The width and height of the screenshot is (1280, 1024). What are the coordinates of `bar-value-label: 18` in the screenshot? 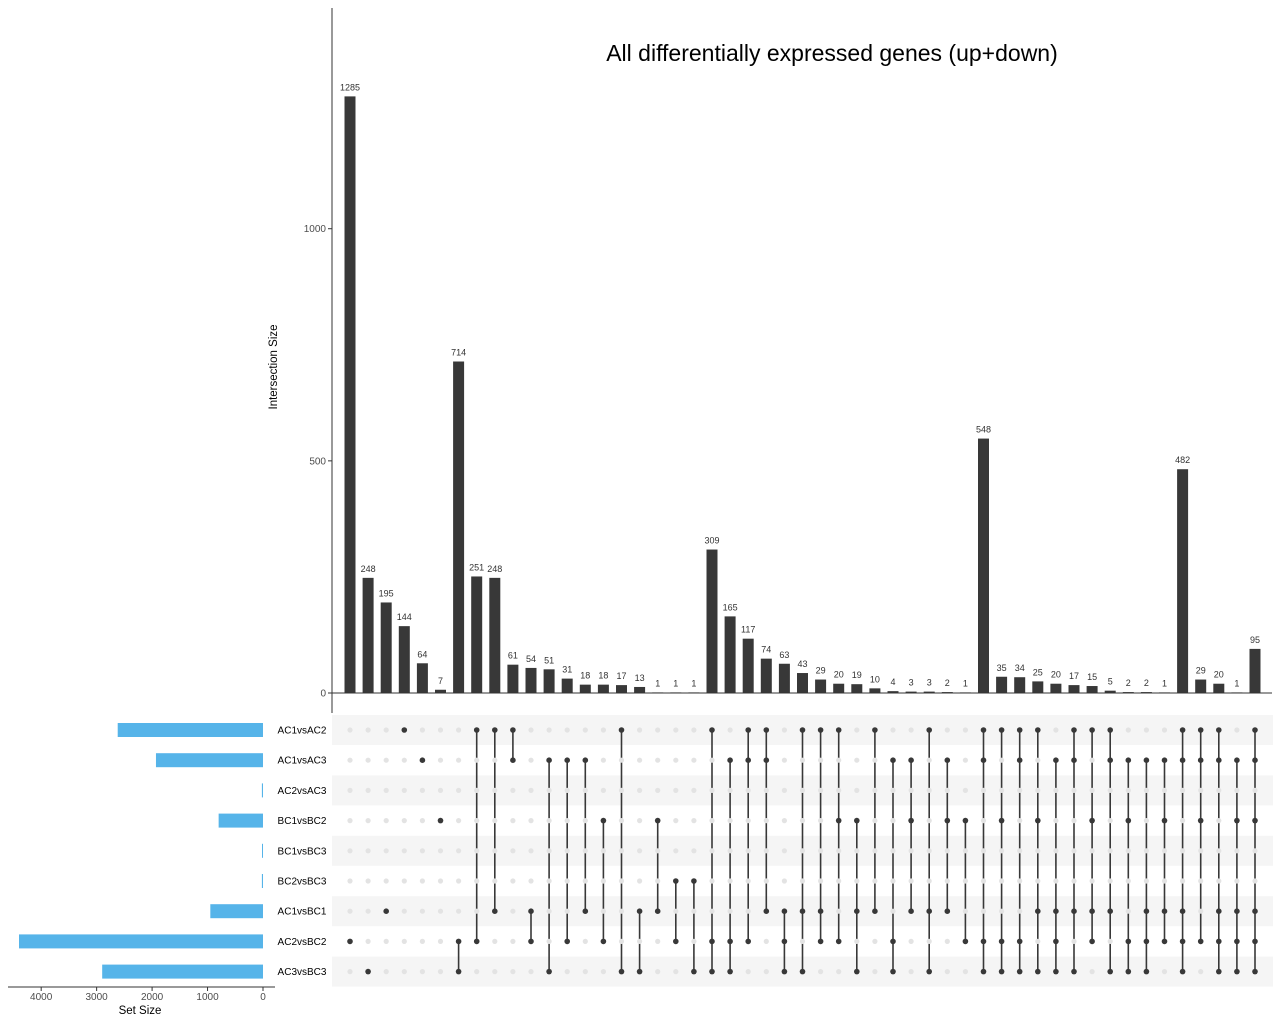 It's located at (603, 676).